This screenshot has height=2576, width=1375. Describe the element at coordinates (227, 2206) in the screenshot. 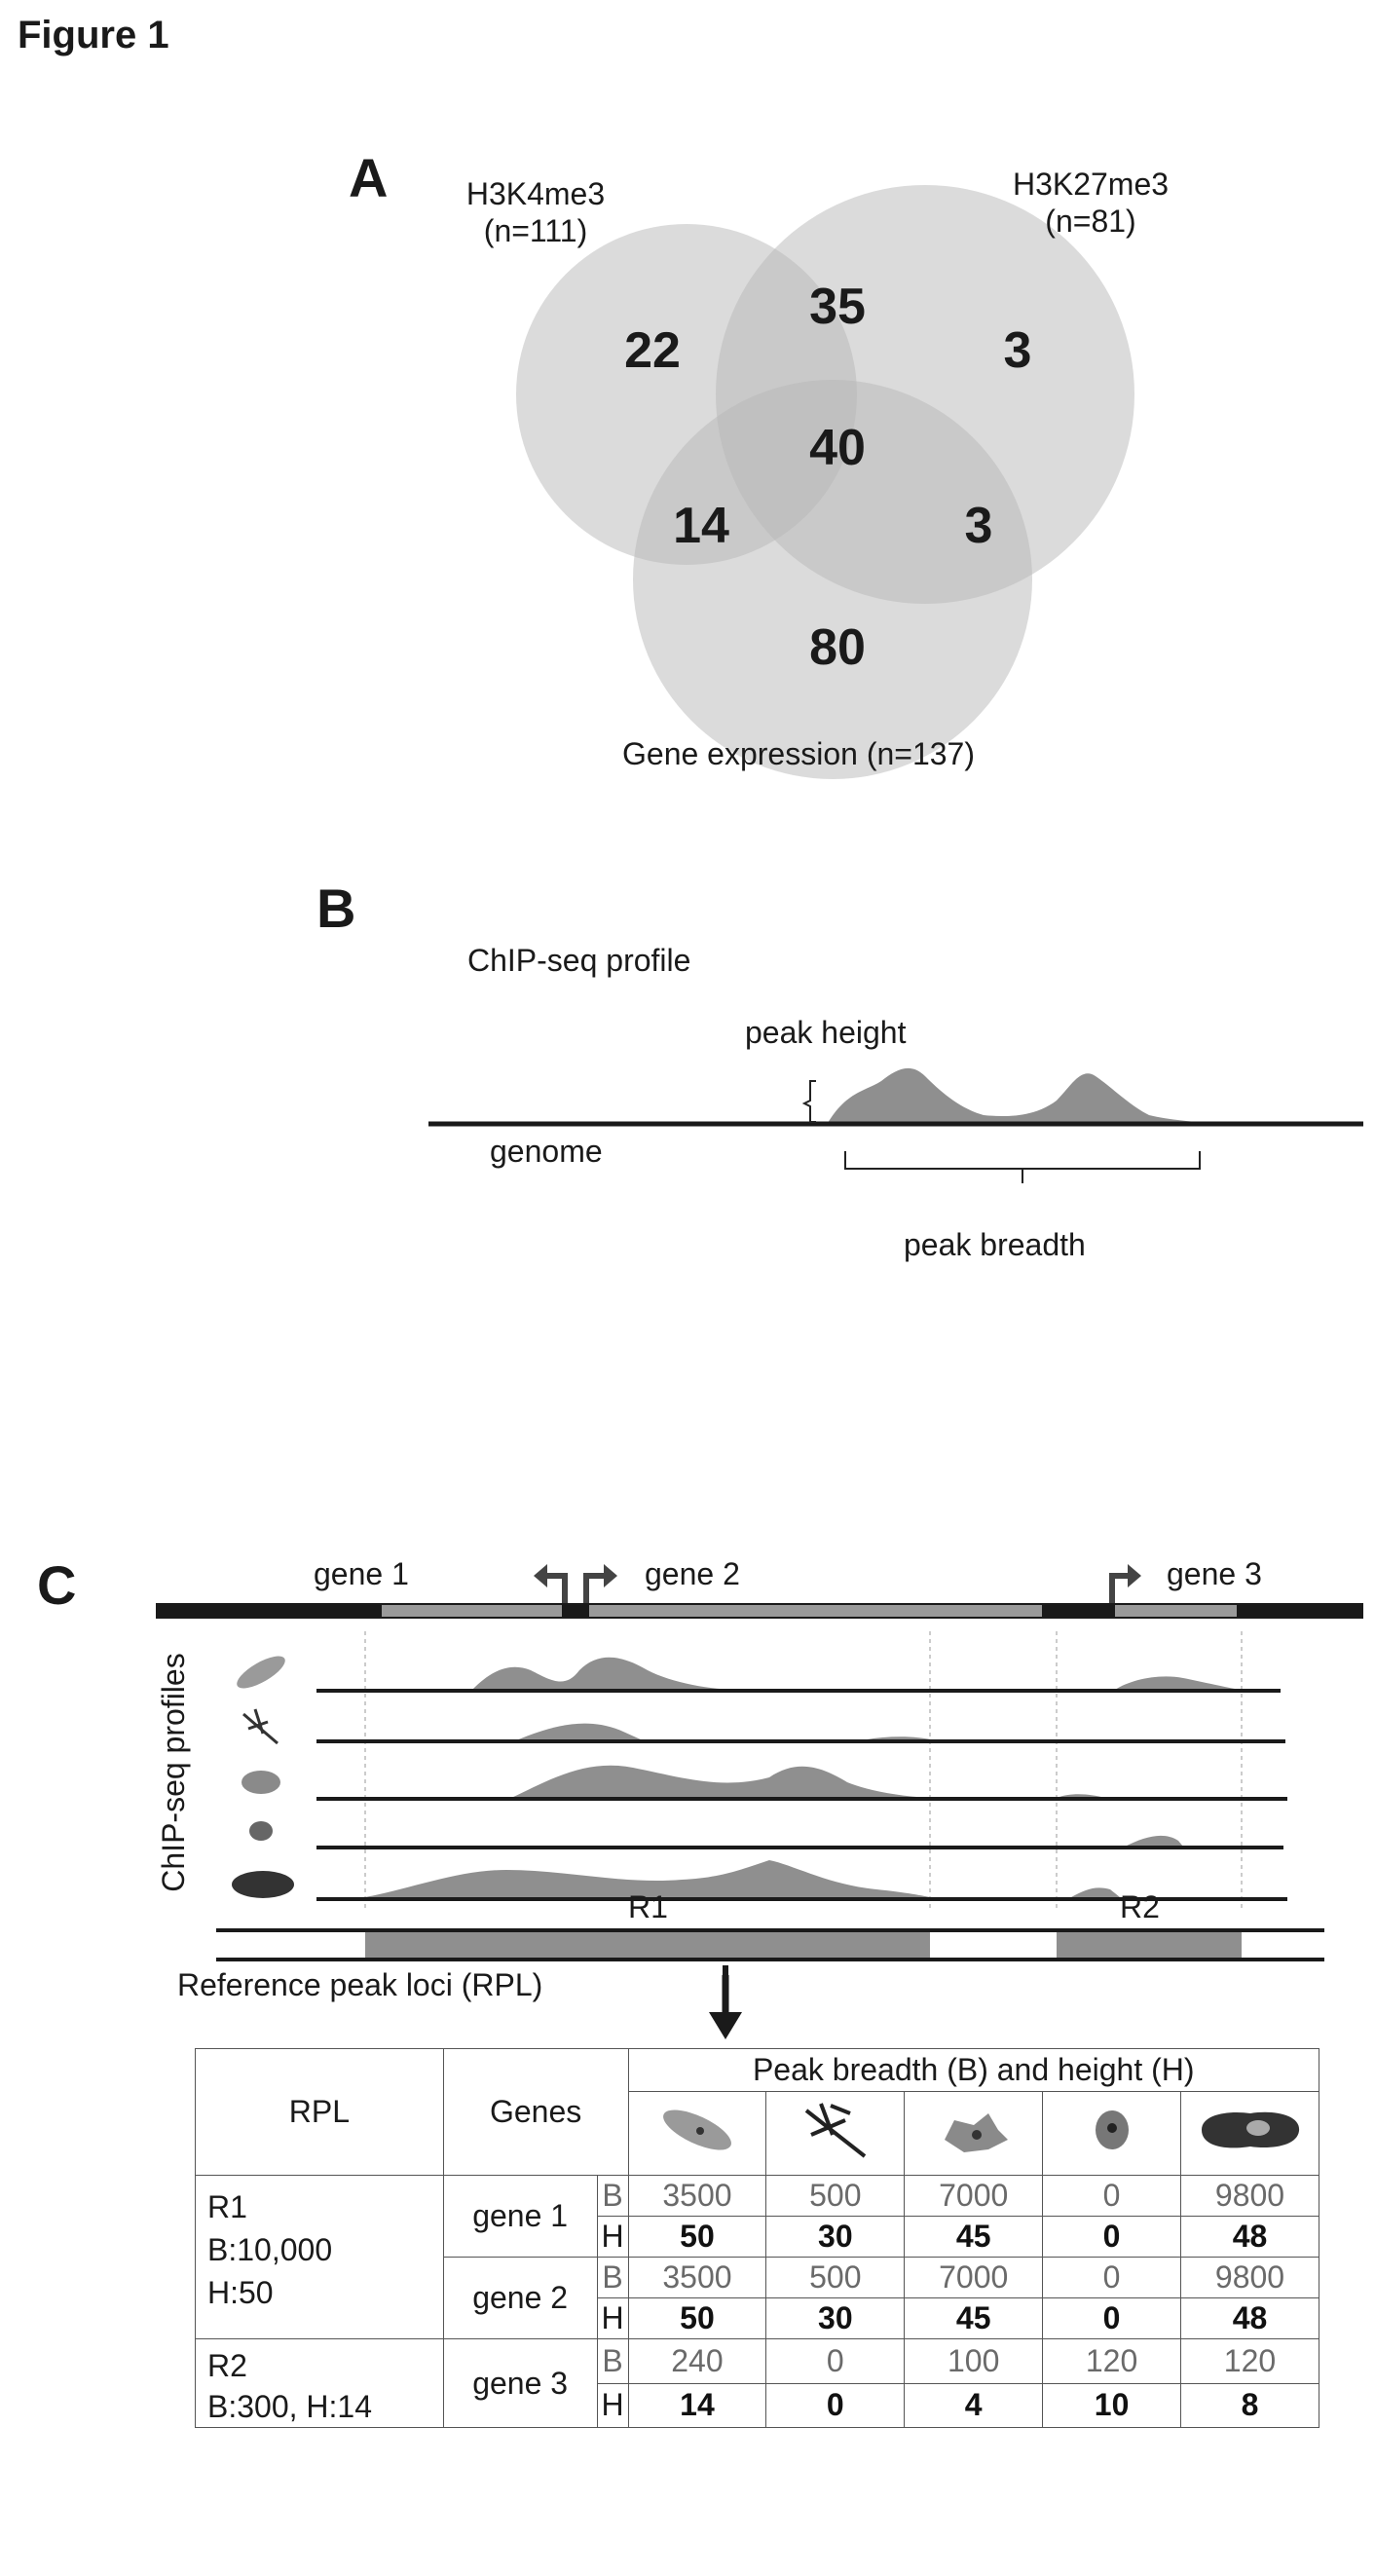

I see `rpl-id: R1` at that location.